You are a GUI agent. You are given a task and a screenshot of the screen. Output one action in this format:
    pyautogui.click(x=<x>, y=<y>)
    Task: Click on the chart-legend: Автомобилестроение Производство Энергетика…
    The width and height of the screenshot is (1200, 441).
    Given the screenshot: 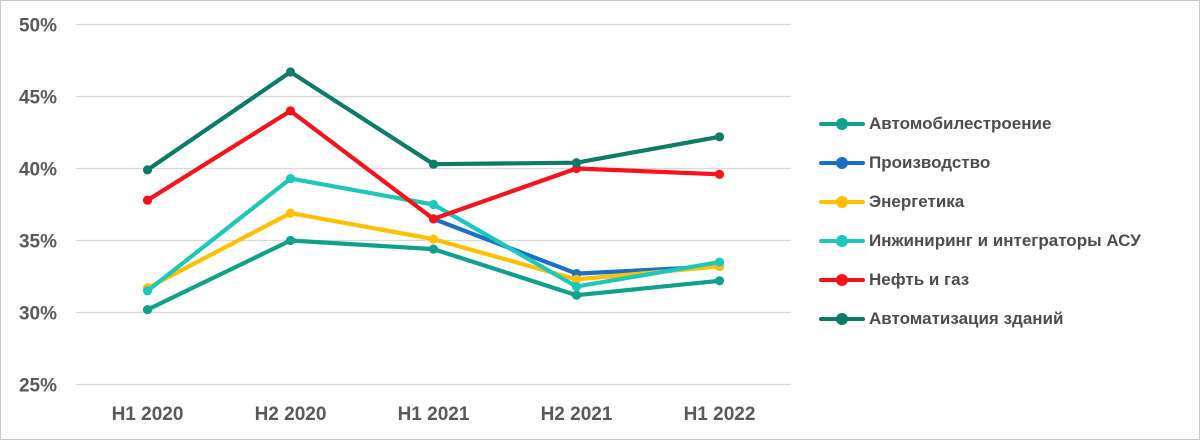 What is the action you would take?
    pyautogui.click(x=980, y=221)
    